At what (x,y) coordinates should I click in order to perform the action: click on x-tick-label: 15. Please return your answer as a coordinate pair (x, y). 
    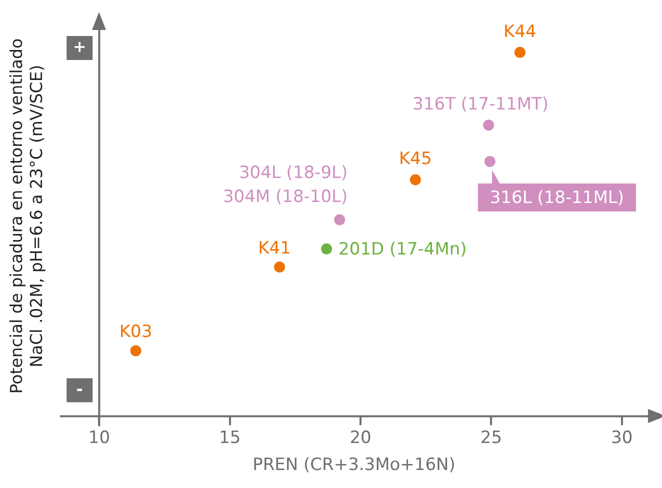
    Looking at the image, I should click on (230, 438).